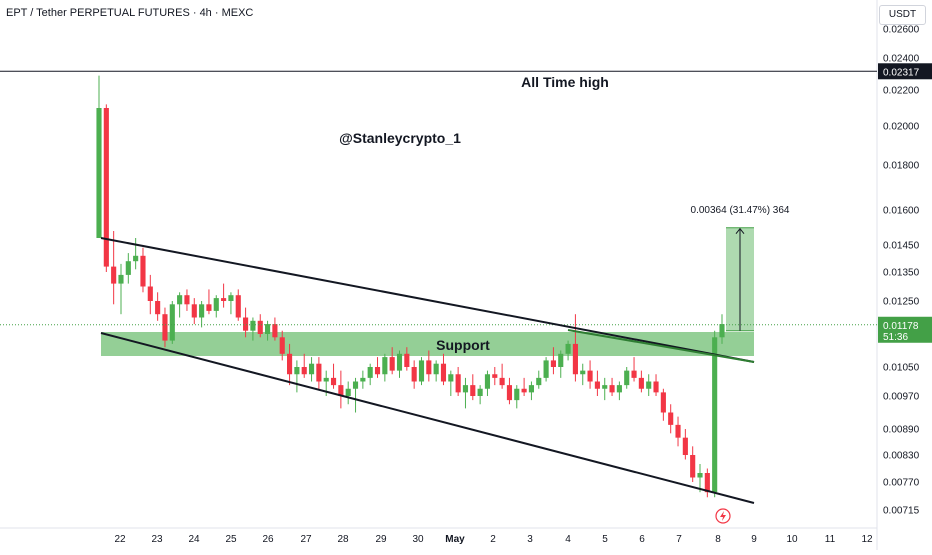 This screenshot has height=555, width=932. I want to click on time-tick-label: 23, so click(157, 539).